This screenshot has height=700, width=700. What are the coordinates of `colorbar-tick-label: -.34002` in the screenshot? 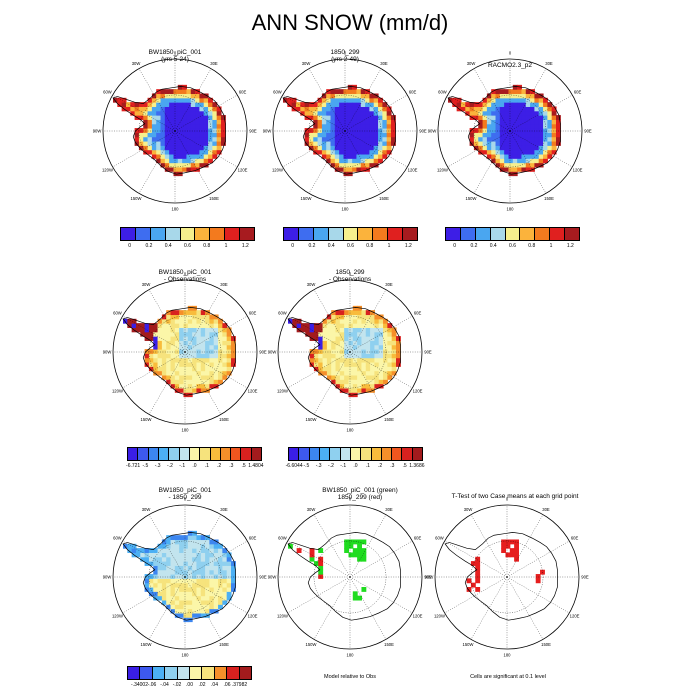 It's located at (139, 685).